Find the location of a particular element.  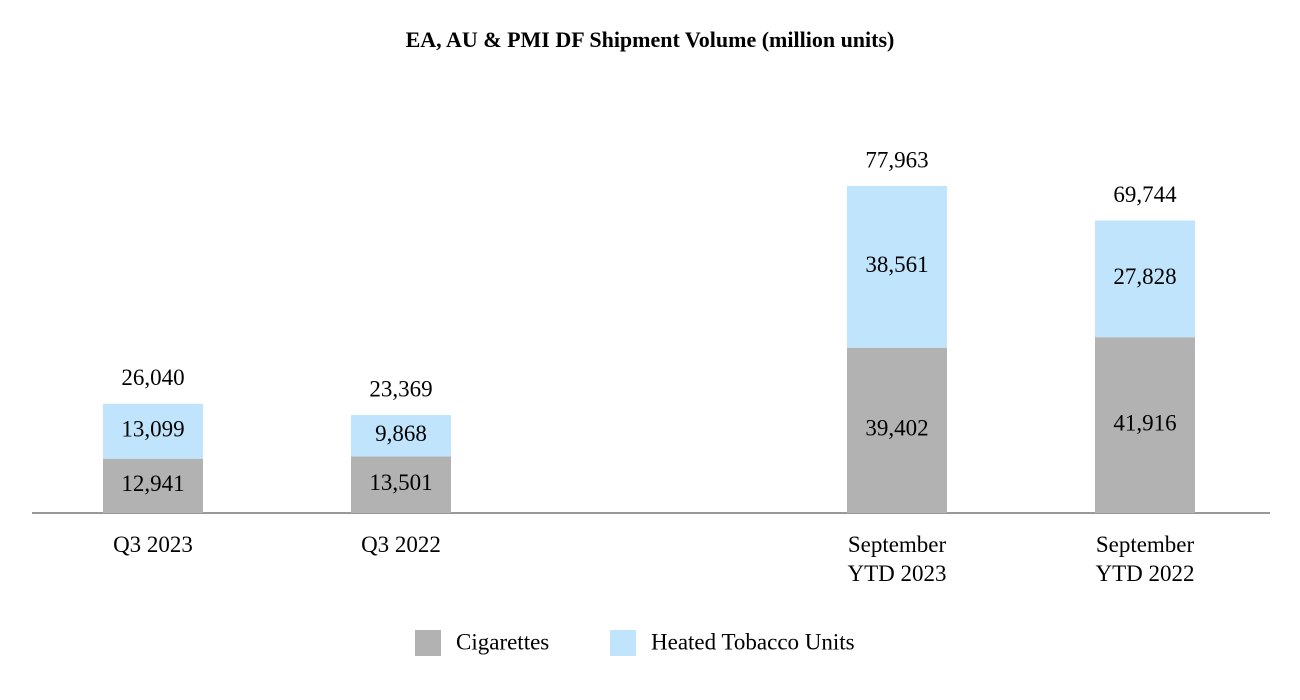

value-label: 39,402 is located at coordinates (896, 428).